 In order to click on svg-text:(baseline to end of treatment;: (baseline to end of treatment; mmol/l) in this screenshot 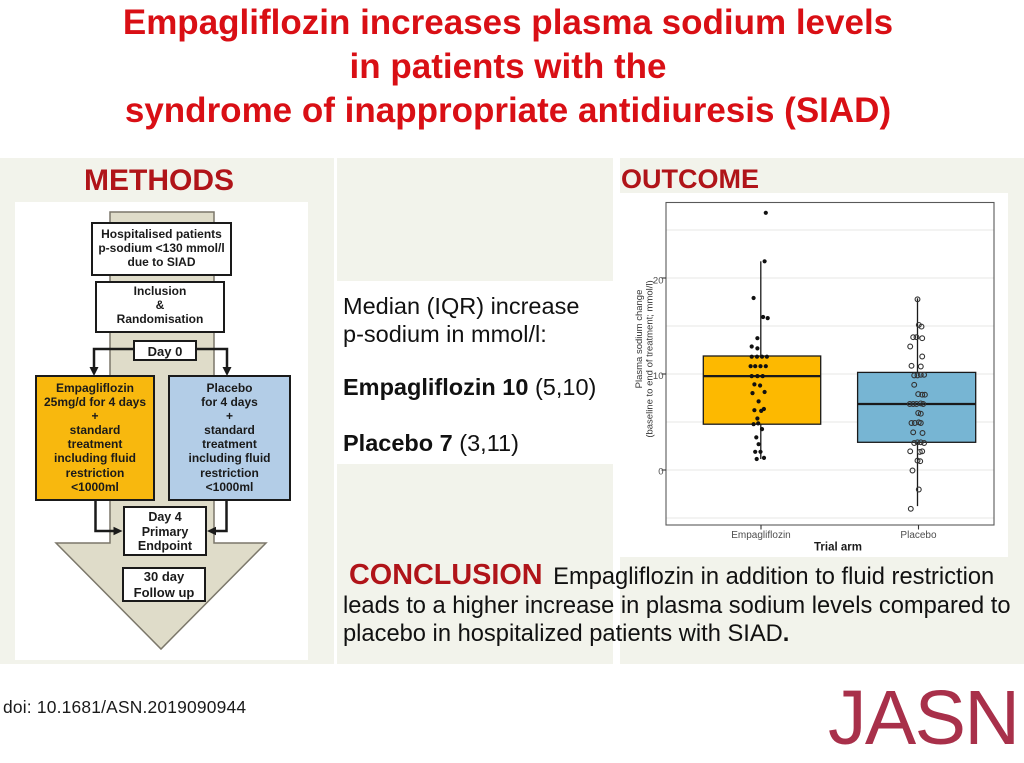, I will do `click(650, 358)`.